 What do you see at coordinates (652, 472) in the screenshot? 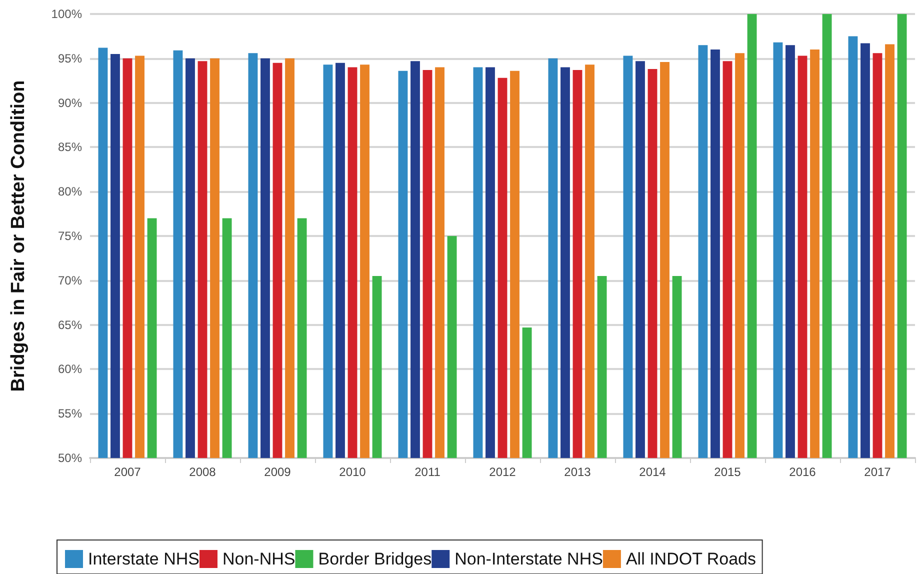
I see `x-tick-label: 2014` at bounding box center [652, 472].